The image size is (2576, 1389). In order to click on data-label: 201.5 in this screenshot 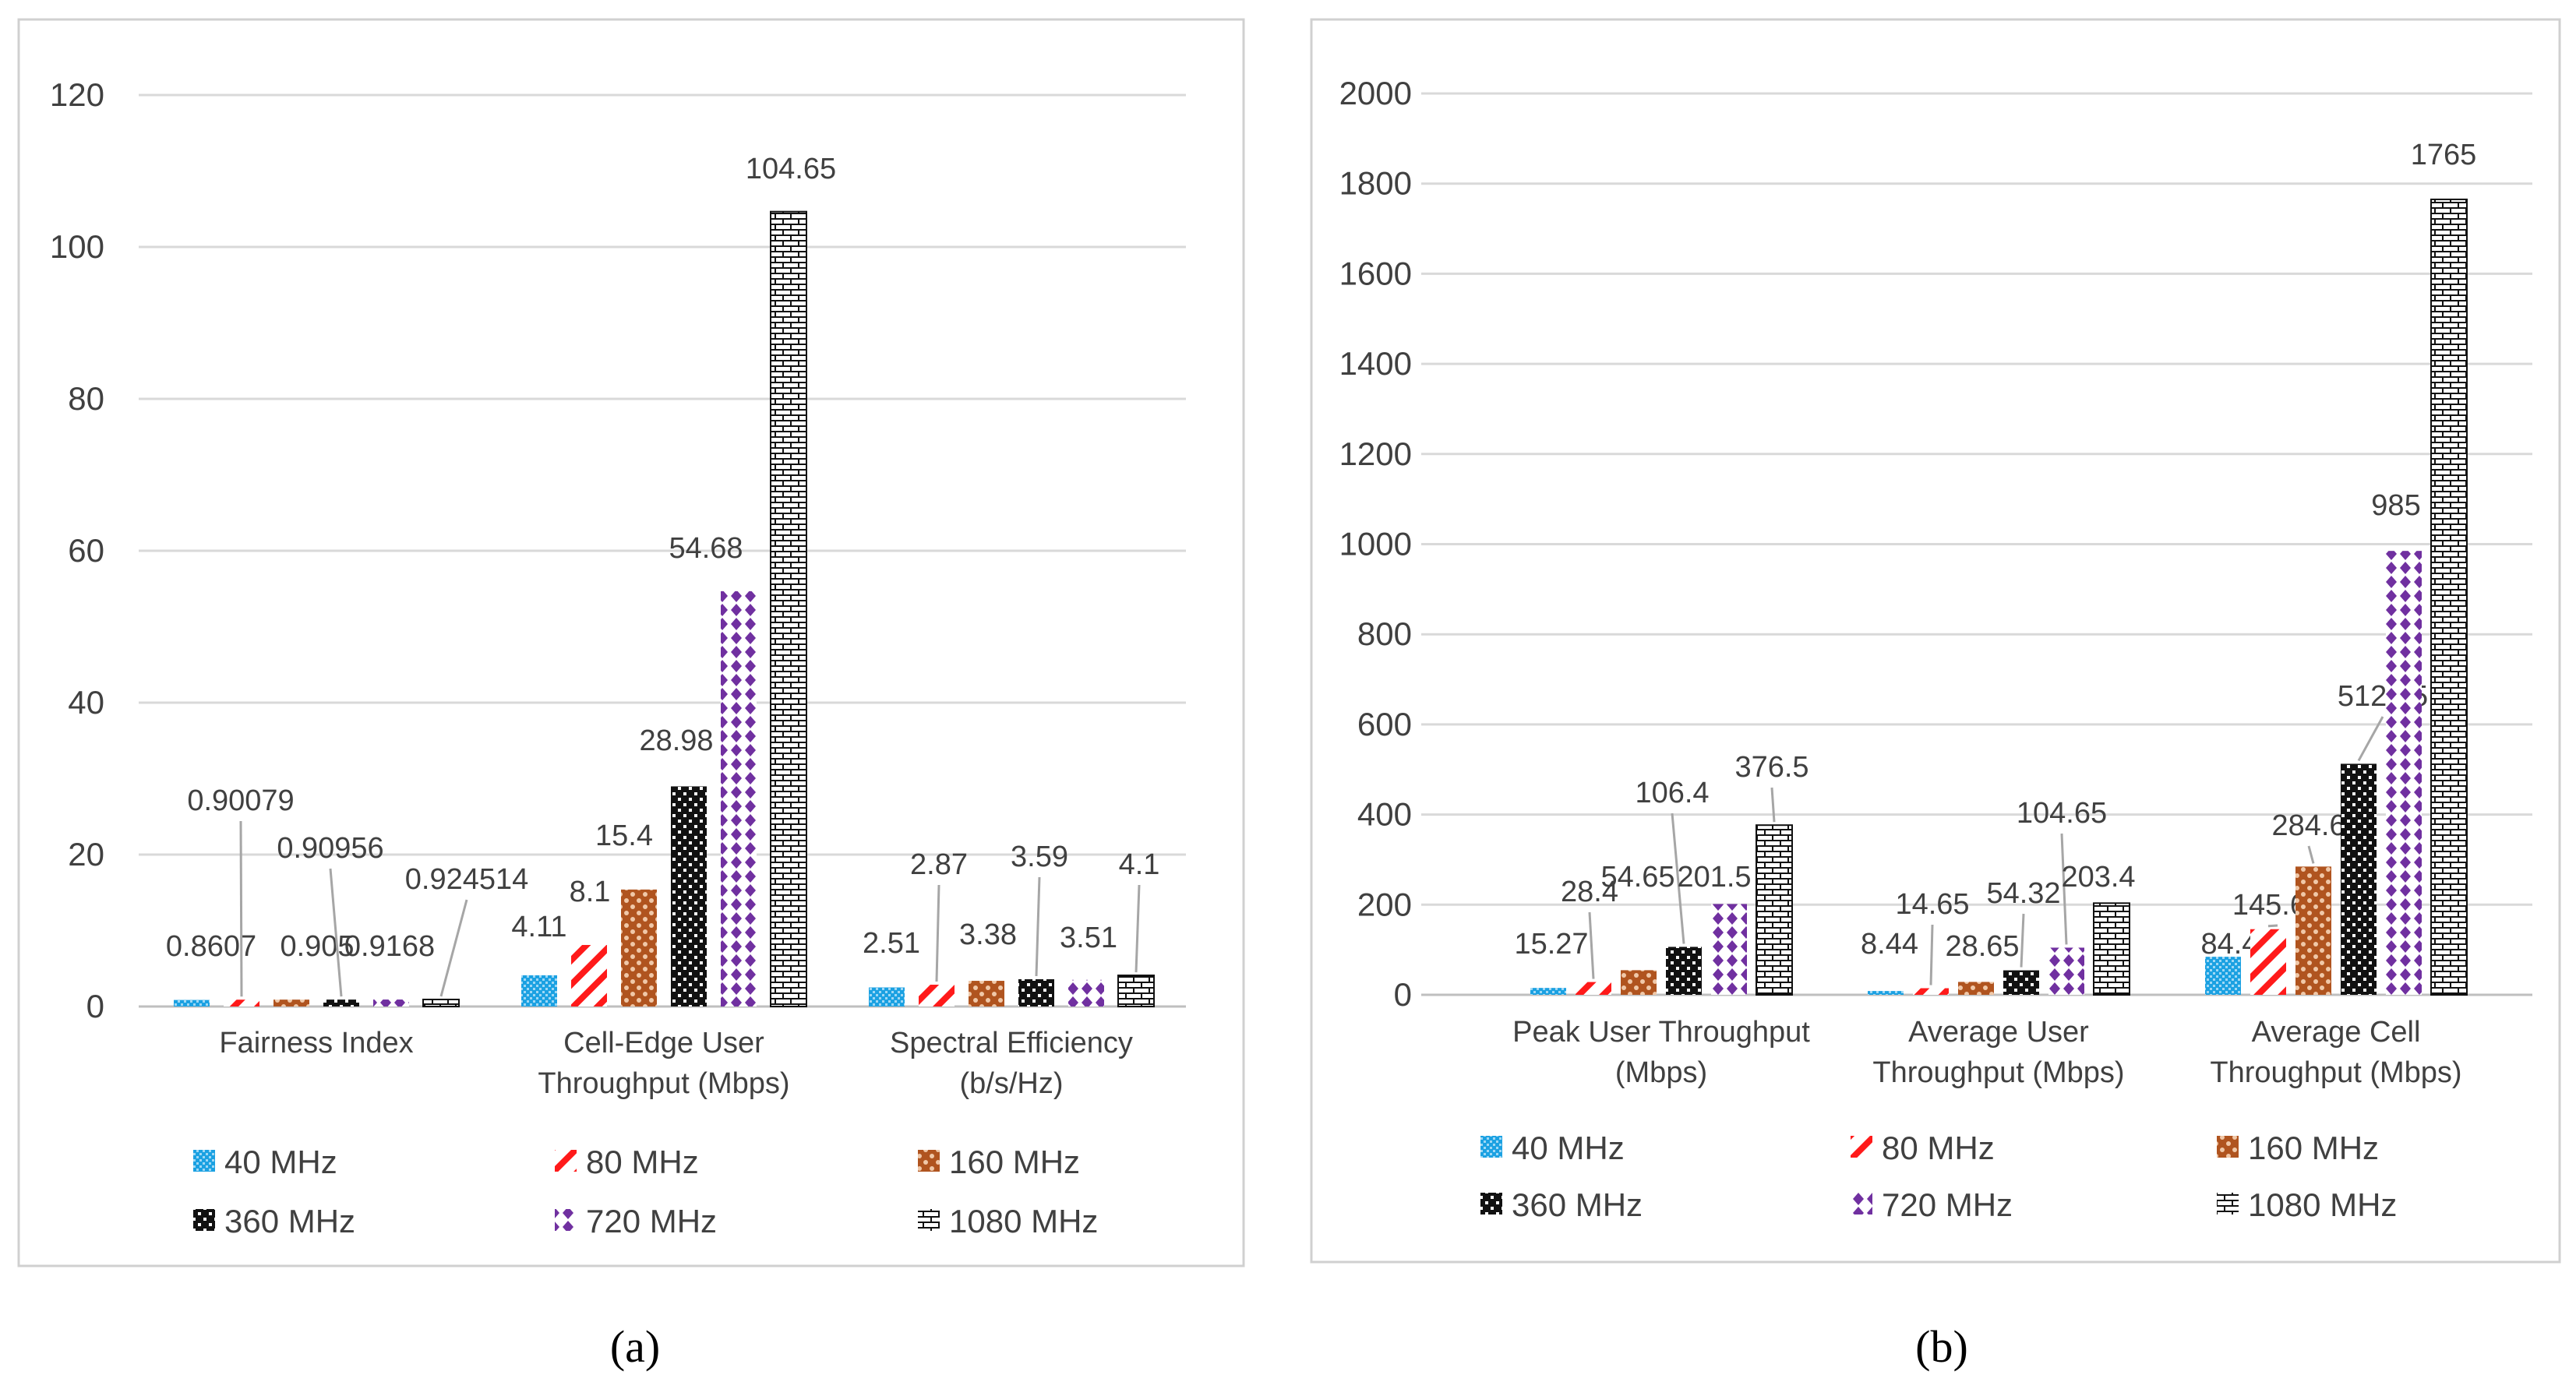, I will do `click(1714, 877)`.